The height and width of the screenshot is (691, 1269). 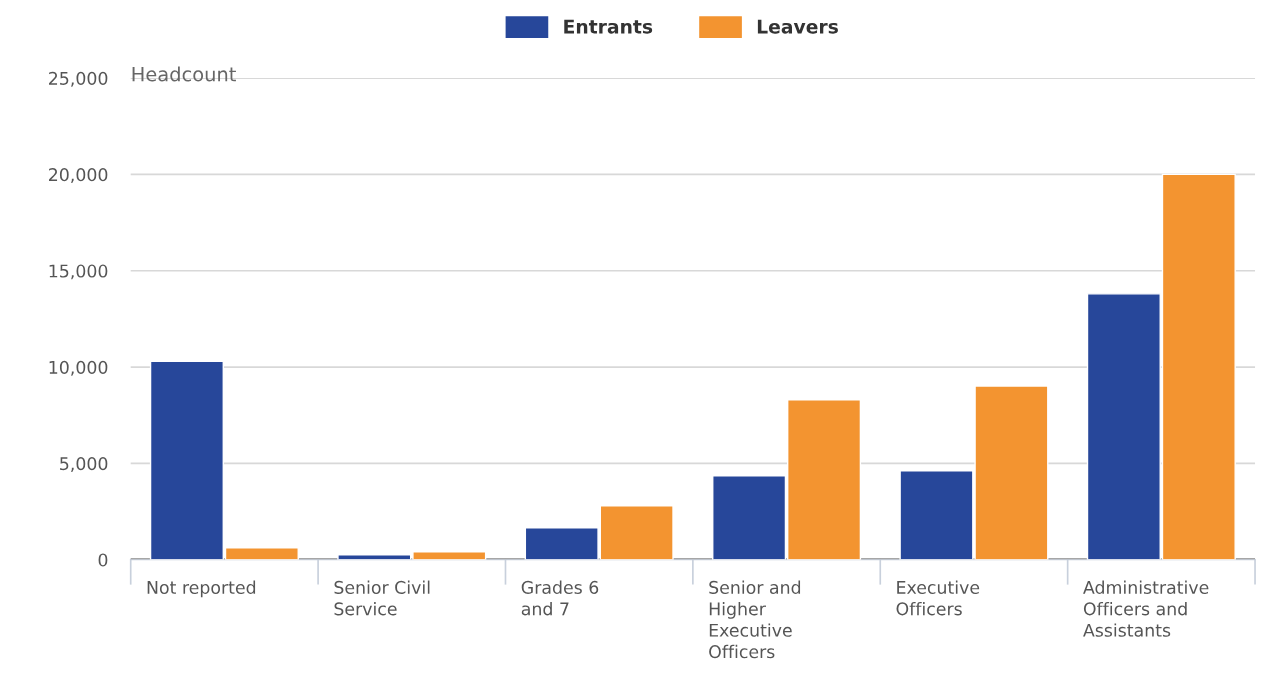 I want to click on x-tick-label: Senior Civil Service, so click(x=382, y=598).